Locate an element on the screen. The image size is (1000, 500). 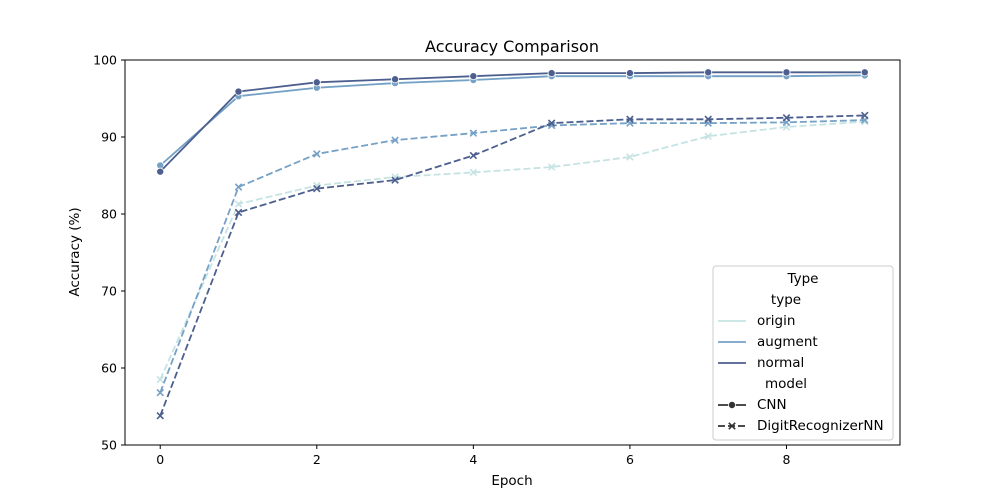
x-tick-label: 4 is located at coordinates (473, 459).